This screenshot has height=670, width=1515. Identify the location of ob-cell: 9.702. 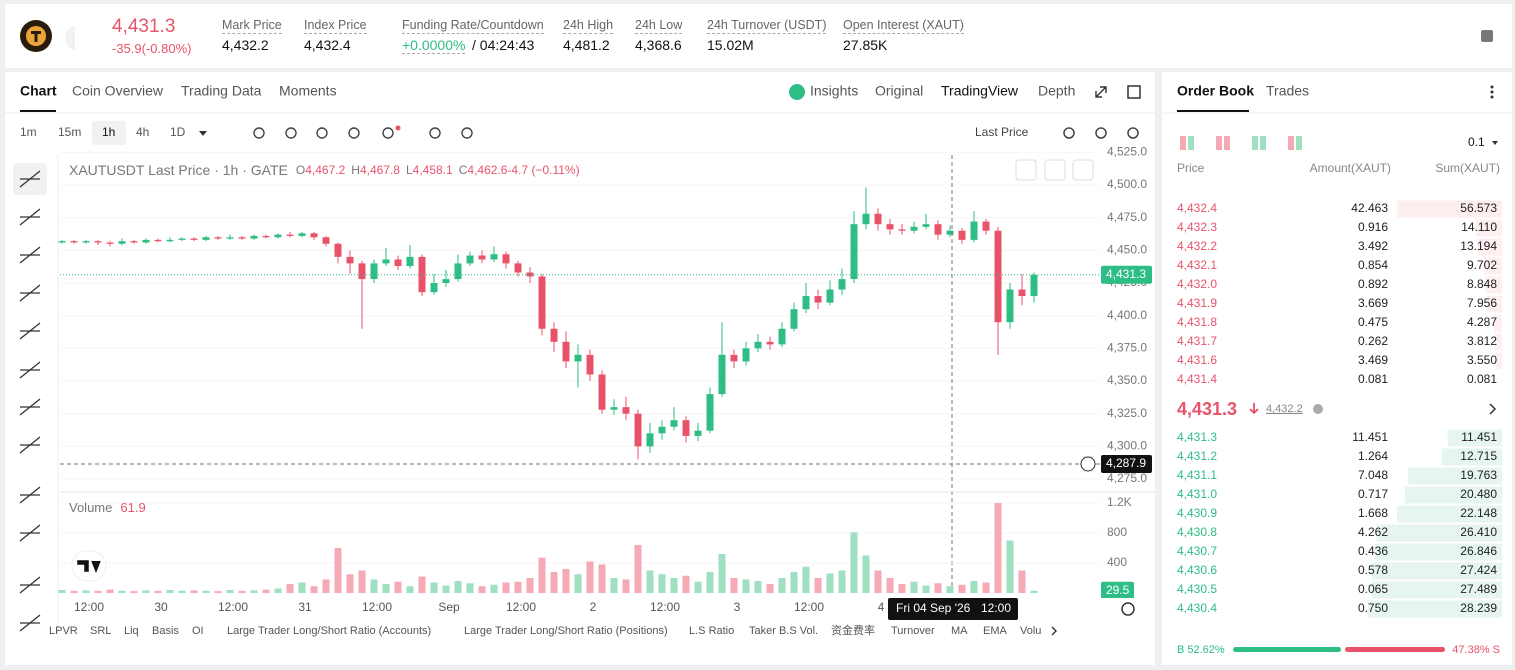
(1482, 265).